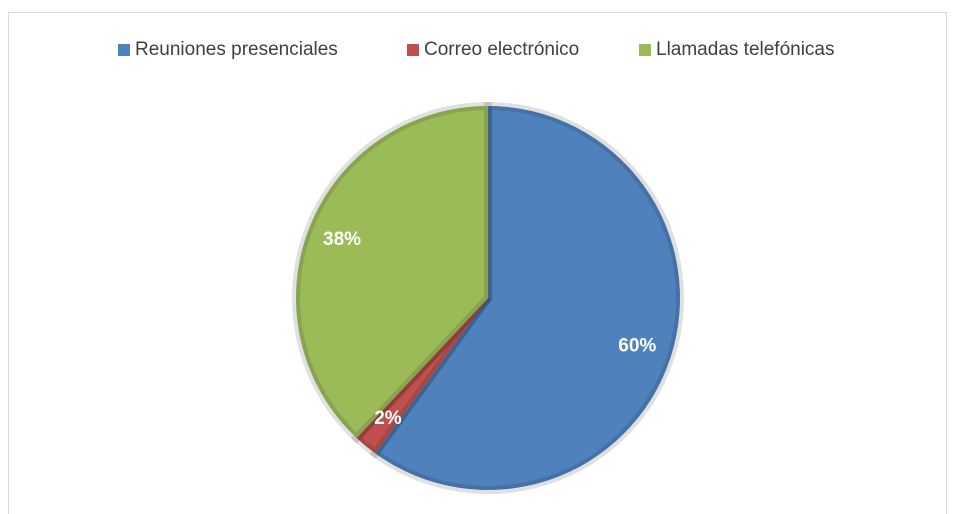 This screenshot has height=514, width=955. Describe the element at coordinates (388, 418) in the screenshot. I see `data-label: 2%` at that location.